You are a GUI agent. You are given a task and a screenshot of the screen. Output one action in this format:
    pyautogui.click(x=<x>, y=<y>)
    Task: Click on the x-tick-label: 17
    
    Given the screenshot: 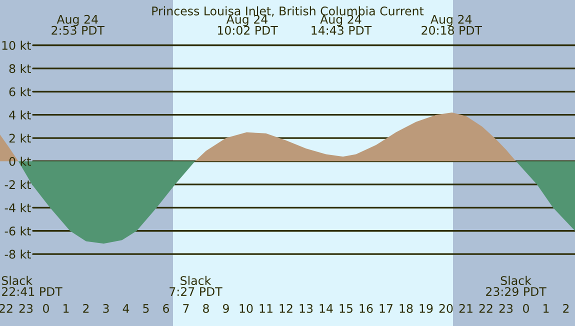 What is the action you would take?
    pyautogui.click(x=386, y=308)
    